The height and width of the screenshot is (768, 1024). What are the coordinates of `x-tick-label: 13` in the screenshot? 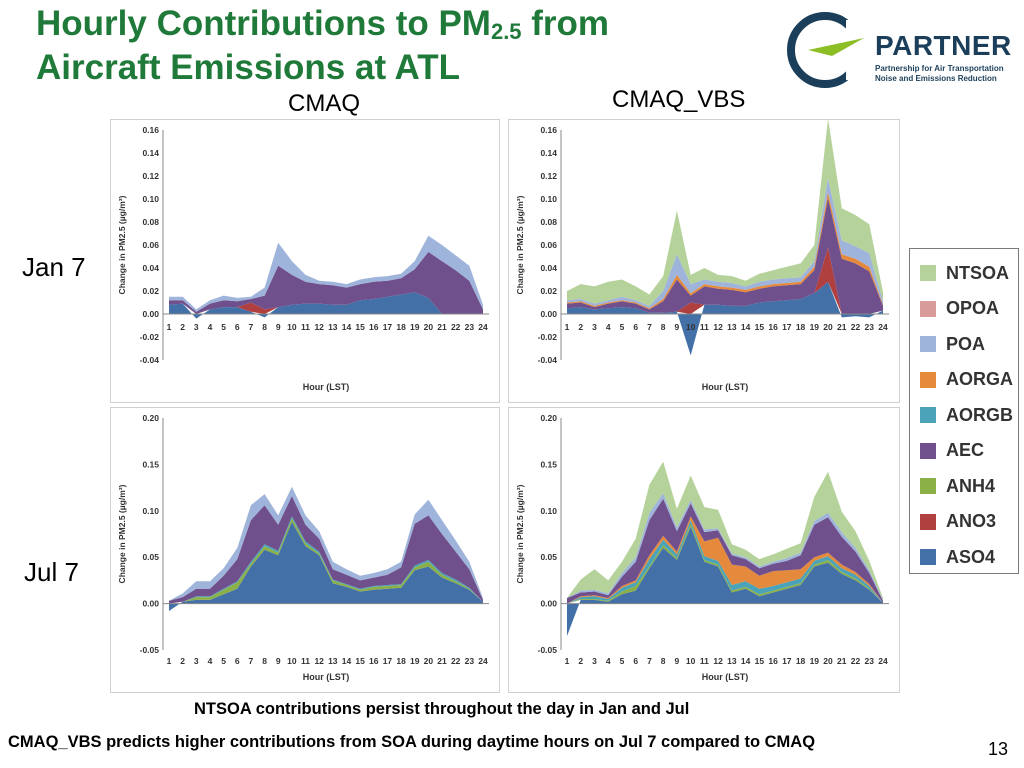 It's located at (333, 661).